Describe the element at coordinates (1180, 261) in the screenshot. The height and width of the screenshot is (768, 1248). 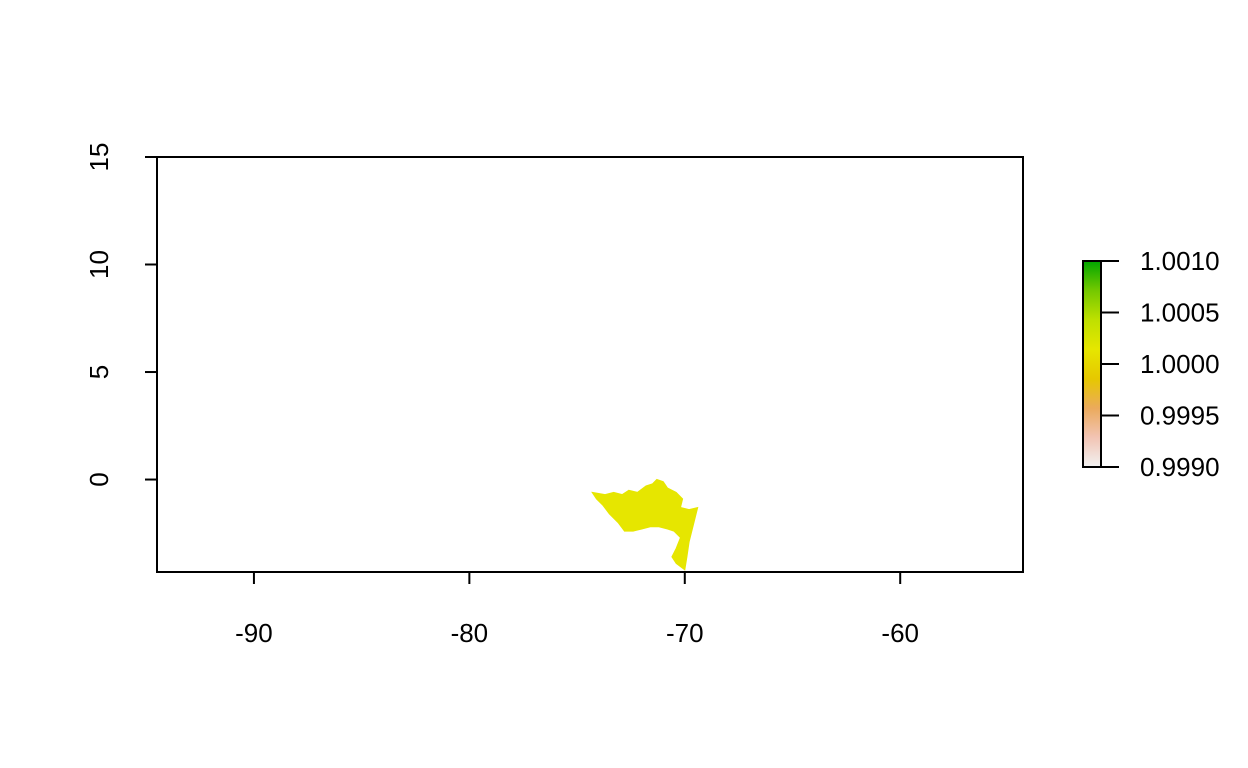
I see `legend-tick-label: 1.0010` at that location.